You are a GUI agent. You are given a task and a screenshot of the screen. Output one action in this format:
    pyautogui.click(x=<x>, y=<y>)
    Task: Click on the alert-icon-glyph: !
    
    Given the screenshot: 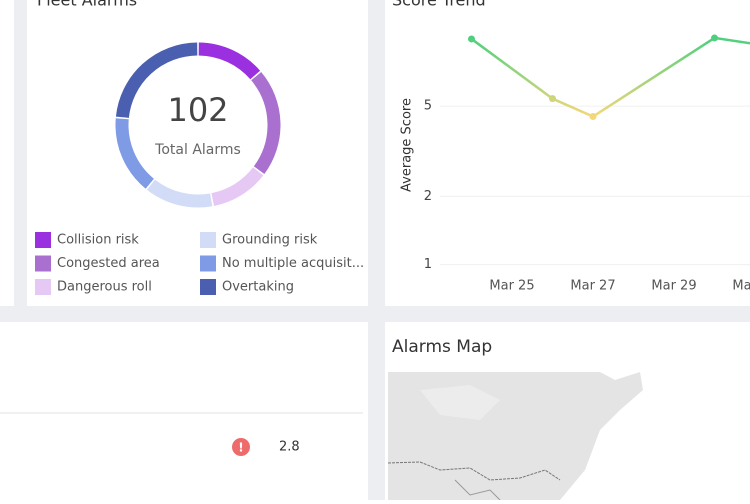 What is the action you would take?
    pyautogui.click(x=240, y=448)
    